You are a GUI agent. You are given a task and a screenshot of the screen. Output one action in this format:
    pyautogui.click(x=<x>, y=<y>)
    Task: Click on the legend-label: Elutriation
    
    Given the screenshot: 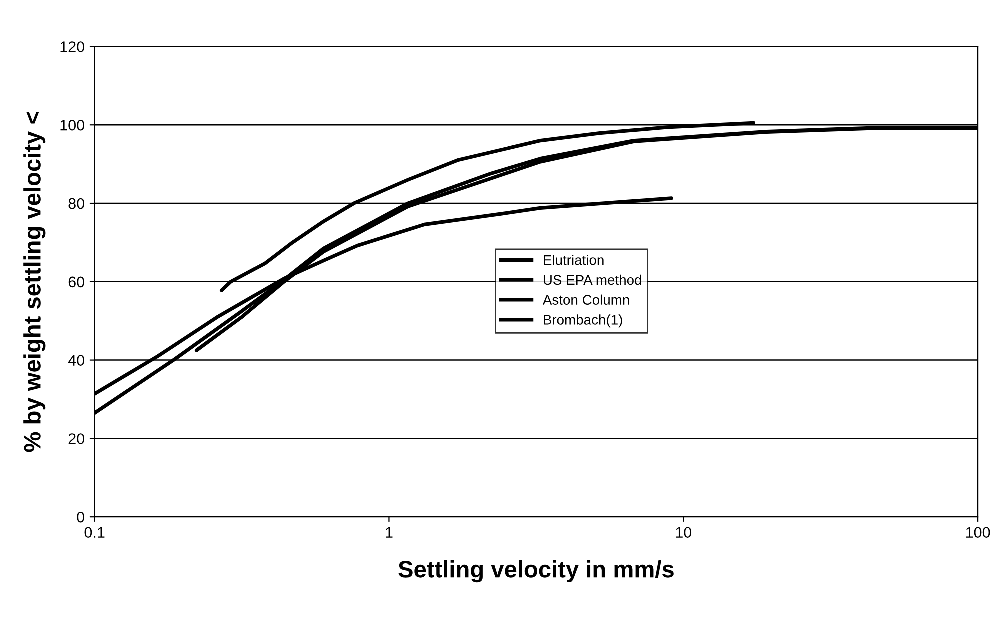 What is the action you would take?
    pyautogui.click(x=574, y=260)
    